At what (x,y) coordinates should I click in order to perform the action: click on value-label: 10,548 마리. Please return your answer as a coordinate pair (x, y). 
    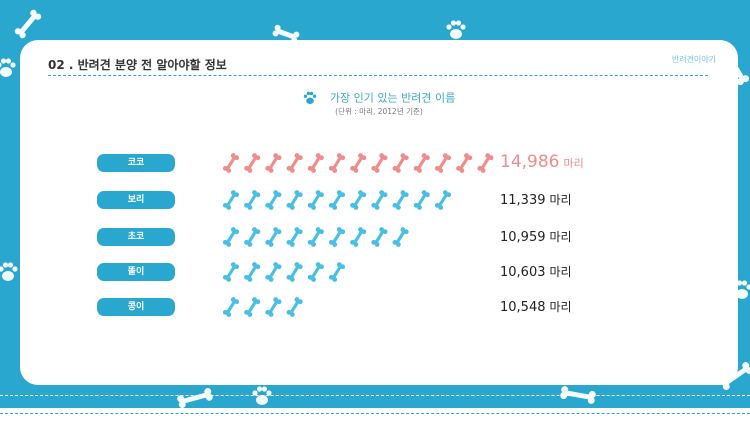
    Looking at the image, I should click on (536, 306).